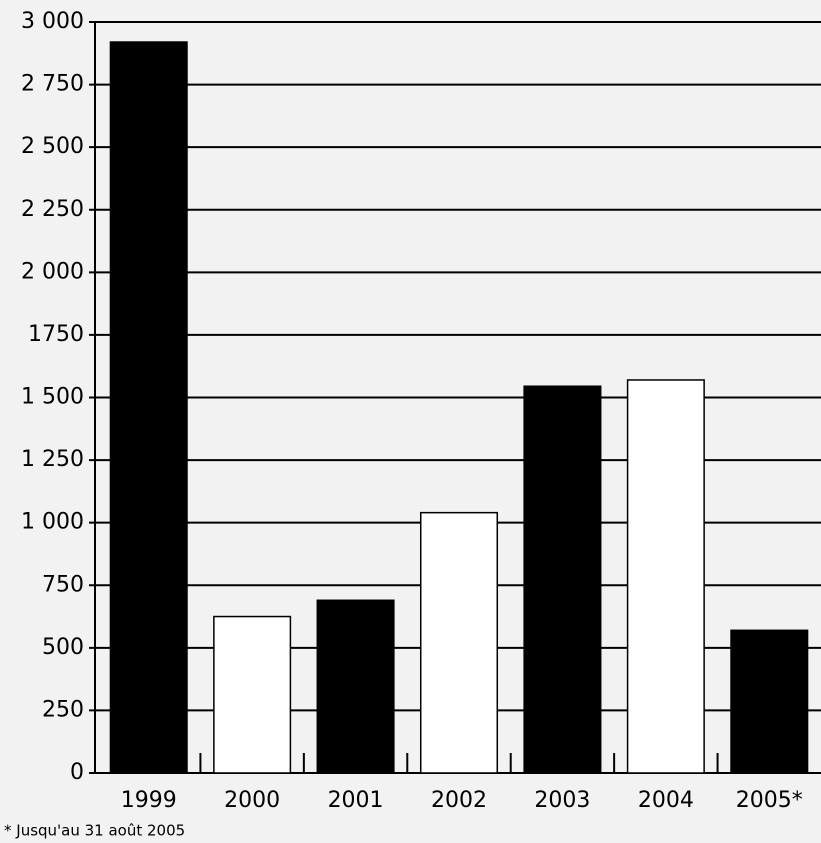 The image size is (821, 843). I want to click on x-tick-label: 2000, so click(252, 800).